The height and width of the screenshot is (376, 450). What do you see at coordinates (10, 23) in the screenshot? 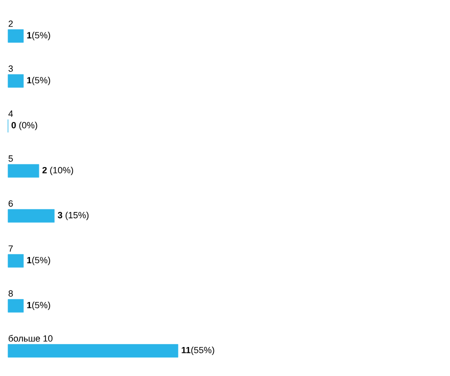
I see `y-tick-label: 2` at bounding box center [10, 23].